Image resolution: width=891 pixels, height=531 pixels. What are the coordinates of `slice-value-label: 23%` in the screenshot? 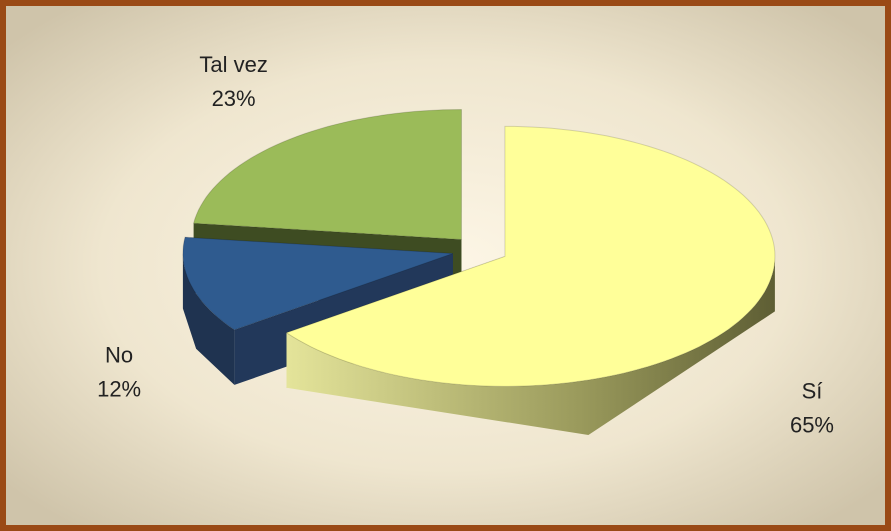 It's located at (234, 98).